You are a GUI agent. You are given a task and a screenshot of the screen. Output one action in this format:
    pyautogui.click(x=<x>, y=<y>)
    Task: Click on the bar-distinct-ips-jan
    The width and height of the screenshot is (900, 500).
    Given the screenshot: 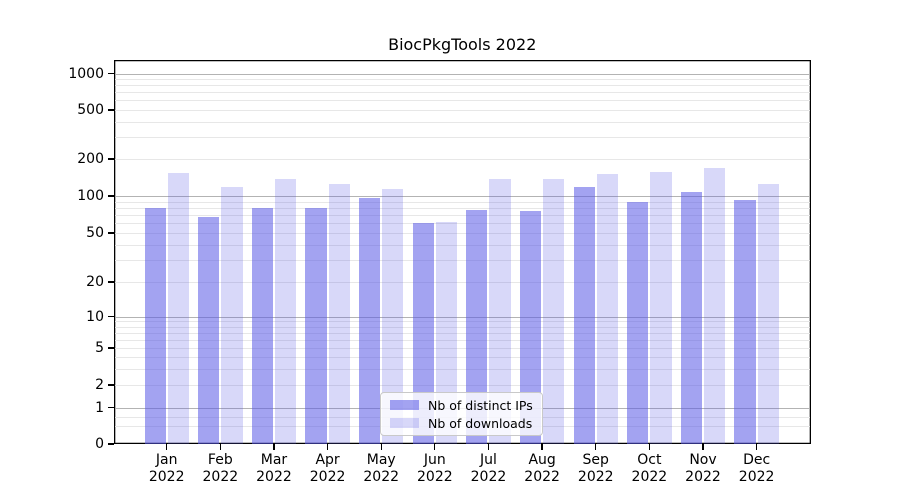 What is the action you would take?
    pyautogui.click(x=155, y=325)
    